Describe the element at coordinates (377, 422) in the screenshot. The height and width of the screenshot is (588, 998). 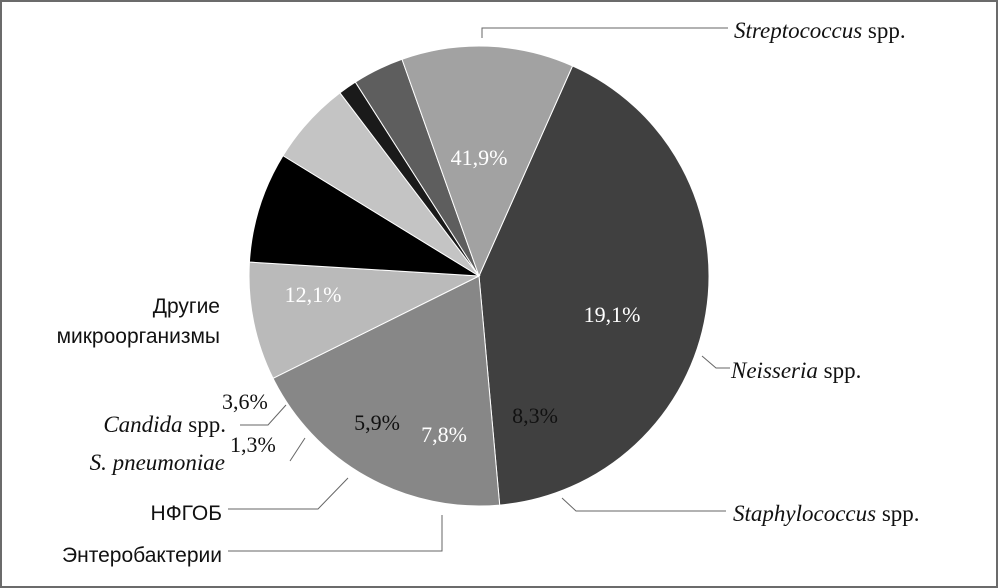
I see `slice-value-label-4: 5,9%` at that location.